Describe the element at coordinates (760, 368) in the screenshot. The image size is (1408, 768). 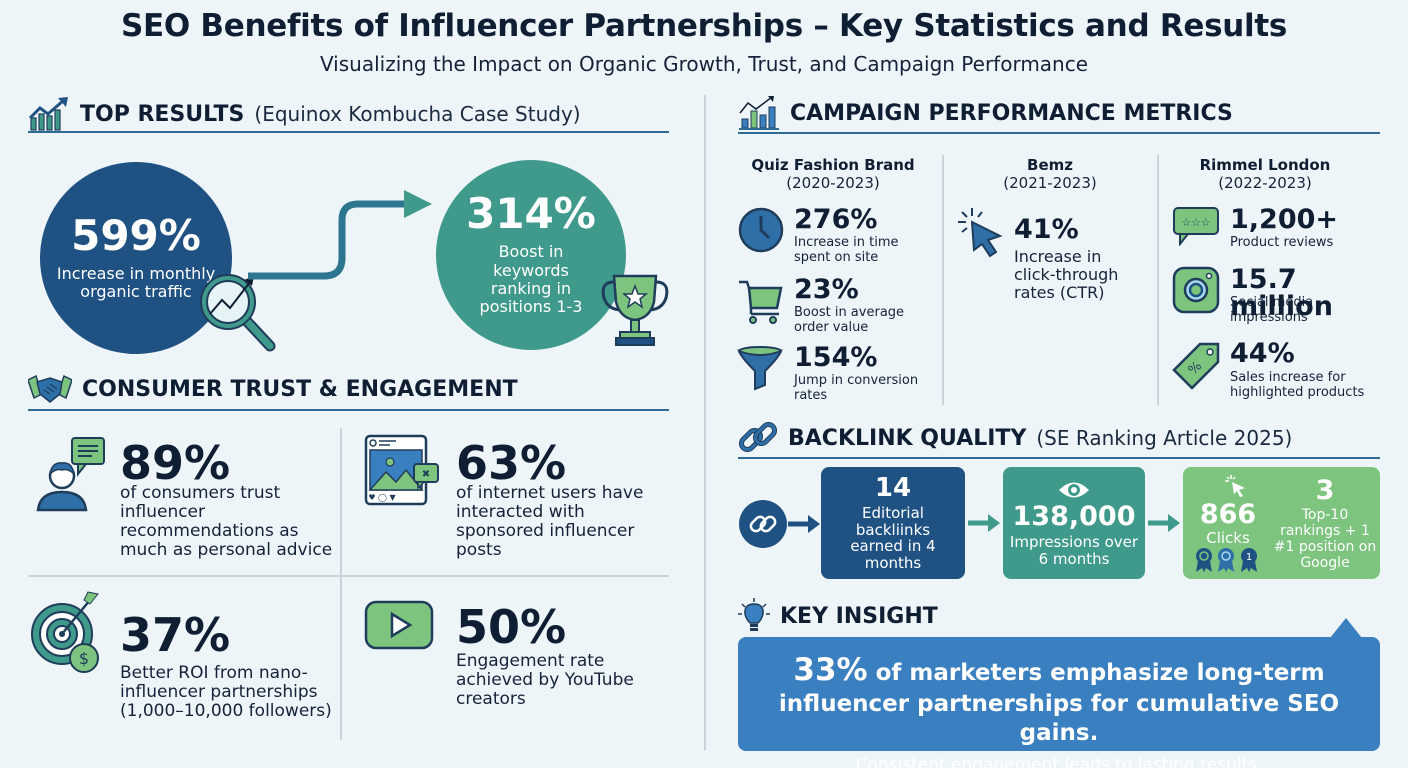
I see `funnel-icon` at that location.